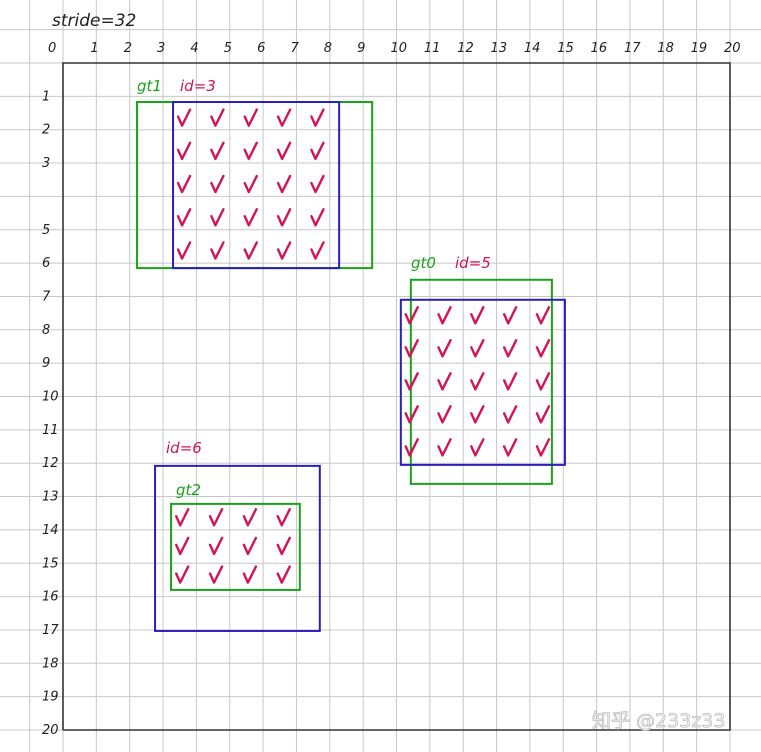 The height and width of the screenshot is (752, 761). I want to click on x-axis-label: 11, so click(432, 48).